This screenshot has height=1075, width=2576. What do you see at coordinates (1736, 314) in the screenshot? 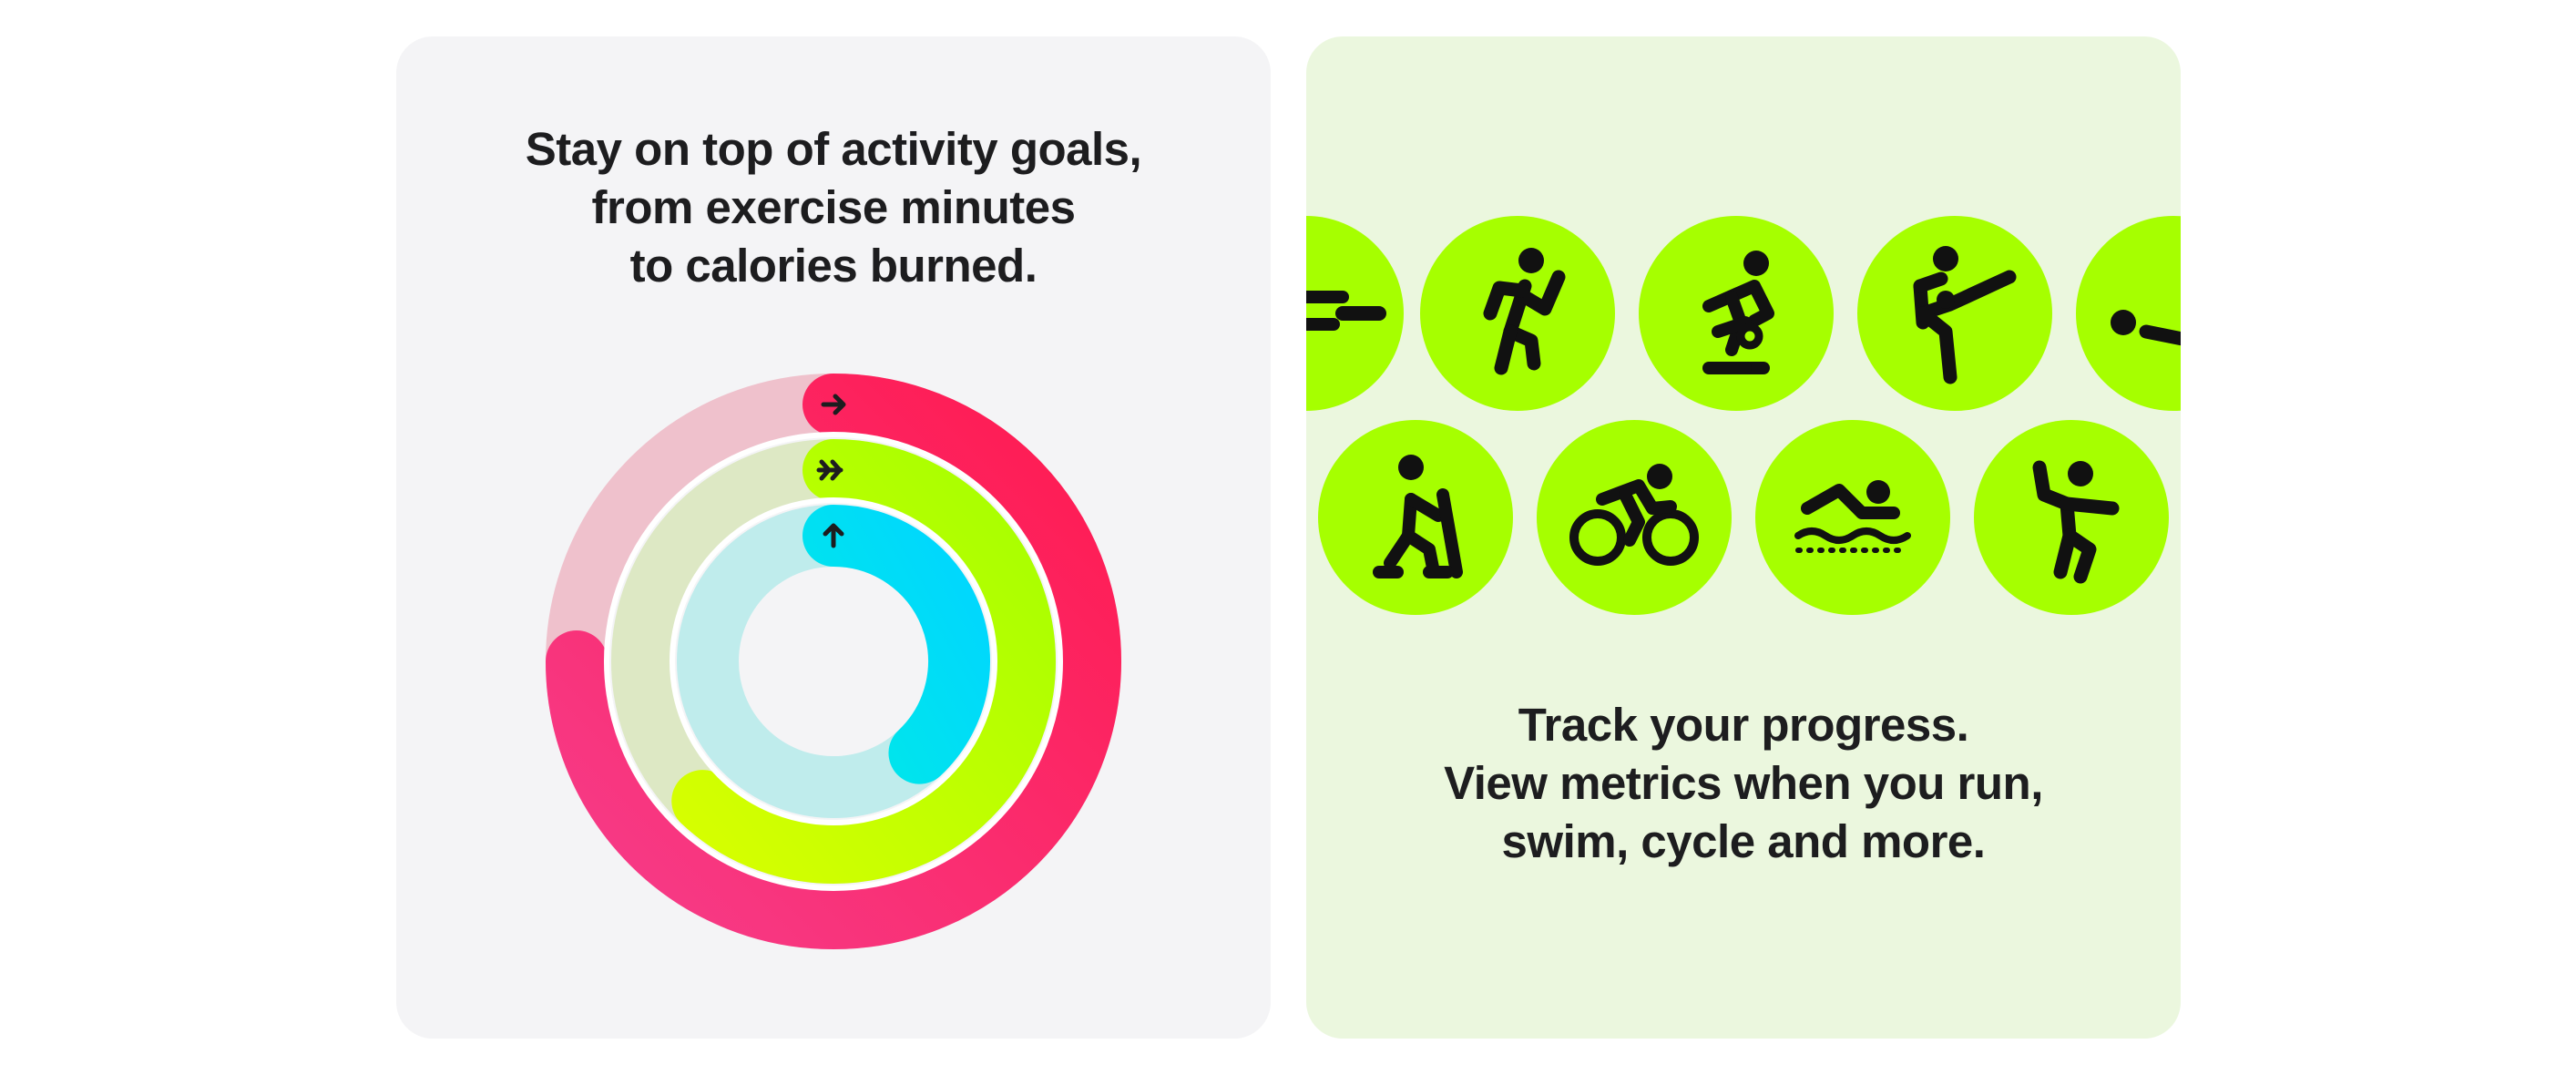
I see `indoor-cycling-icon` at bounding box center [1736, 314].